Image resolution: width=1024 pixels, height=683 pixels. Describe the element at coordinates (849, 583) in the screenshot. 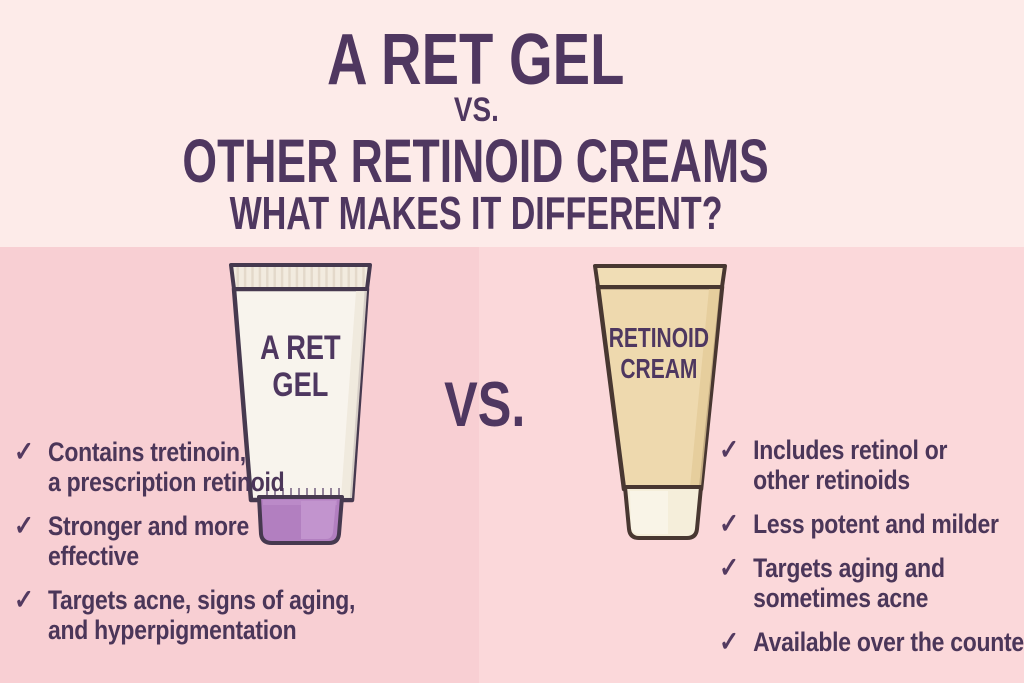

I see `list-item-text: Targets aging and sometimes acne` at that location.